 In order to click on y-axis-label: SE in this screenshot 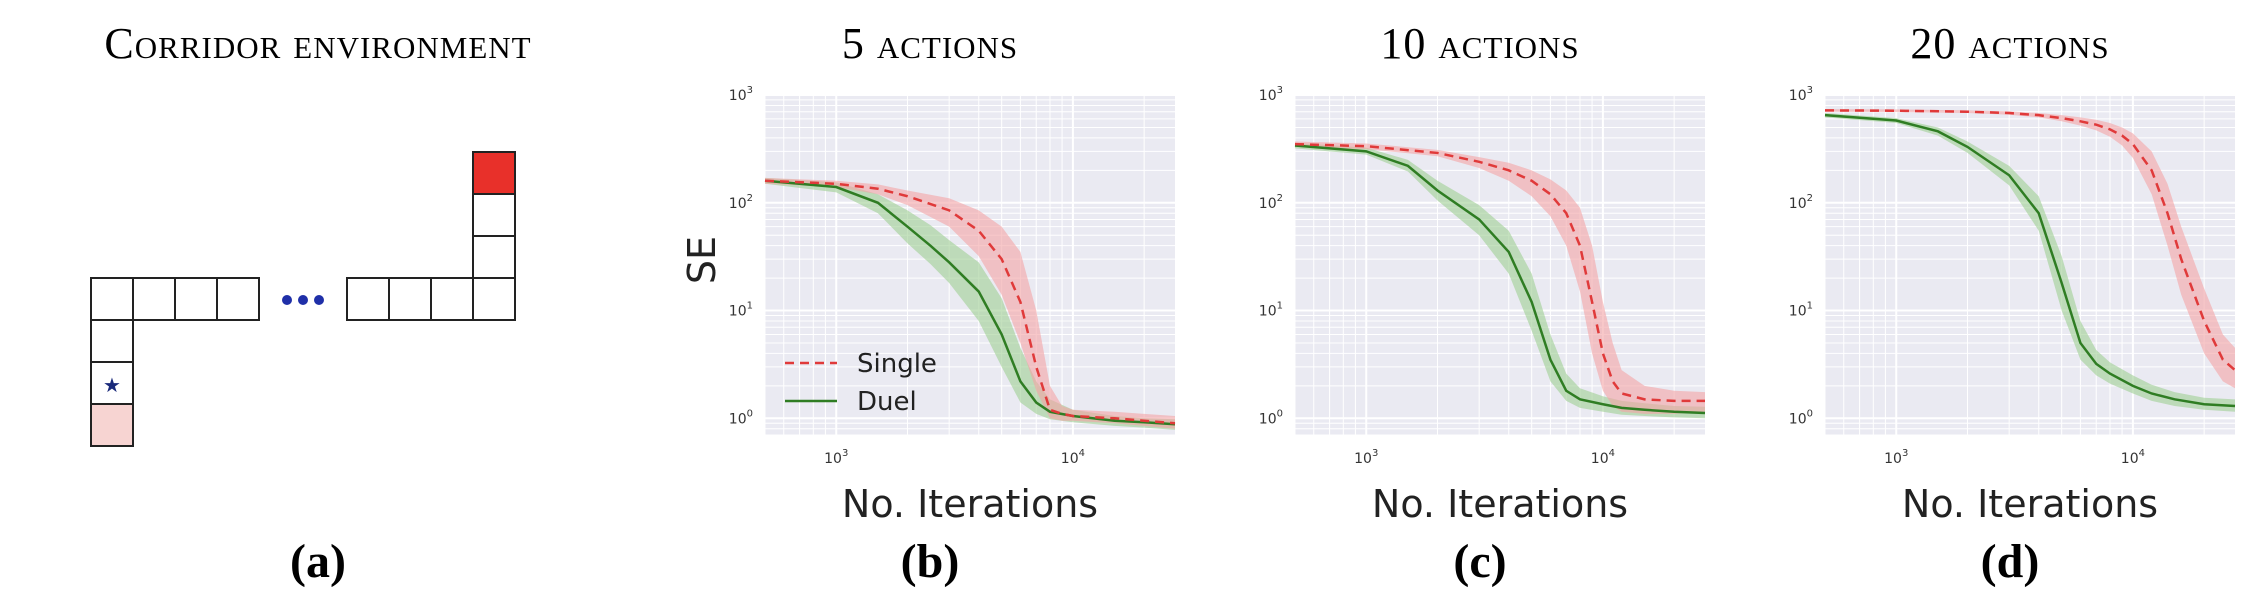, I will do `click(702, 260)`.